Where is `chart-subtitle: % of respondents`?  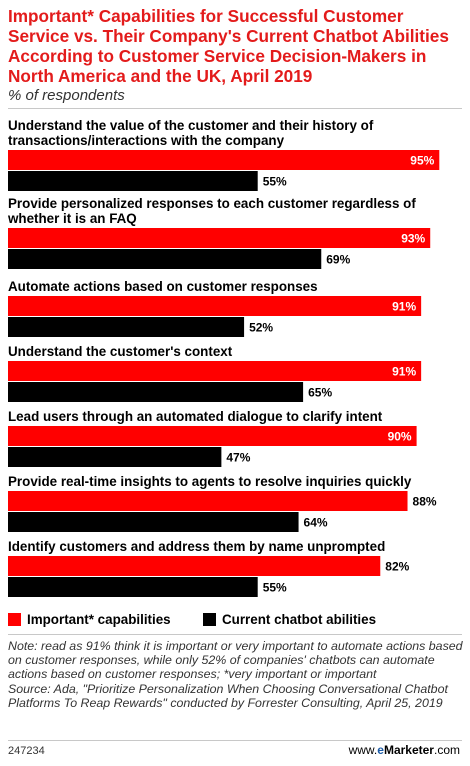
chart-subtitle: % of respondents is located at coordinates (66, 95).